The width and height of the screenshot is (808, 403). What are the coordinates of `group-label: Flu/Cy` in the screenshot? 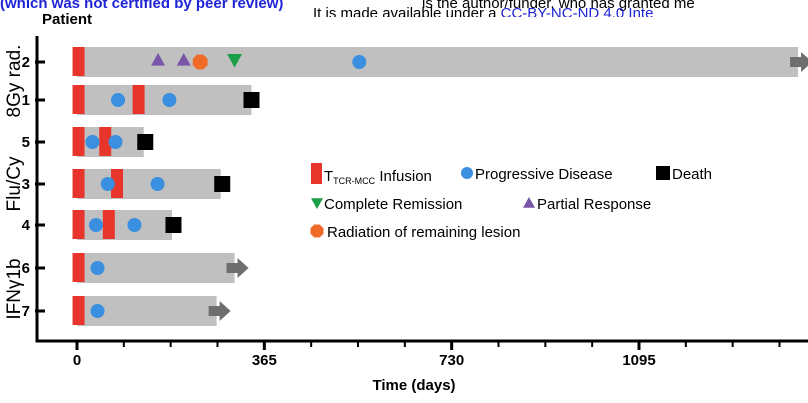 It's located at (14, 183).